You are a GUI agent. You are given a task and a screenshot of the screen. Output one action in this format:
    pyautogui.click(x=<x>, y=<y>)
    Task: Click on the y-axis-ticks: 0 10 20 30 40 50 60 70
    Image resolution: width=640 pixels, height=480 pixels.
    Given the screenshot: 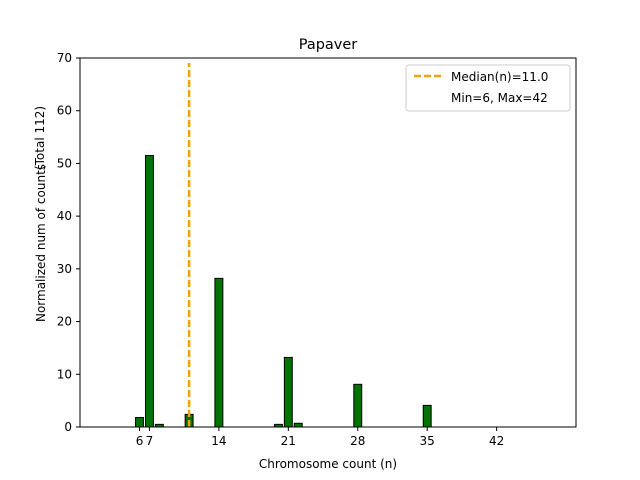 What is the action you would take?
    pyautogui.click(x=68, y=242)
    